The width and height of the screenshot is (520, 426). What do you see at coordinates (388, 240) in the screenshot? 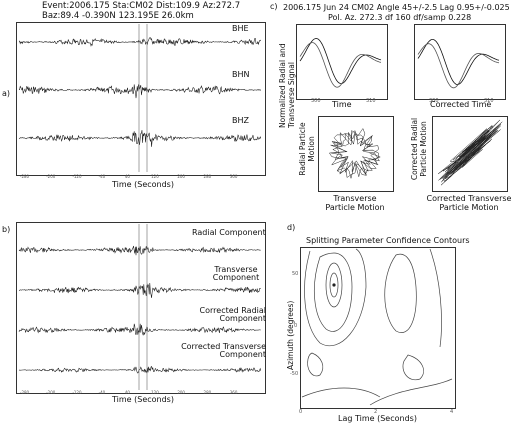
I see `panel-d-title: Splitting Parameter Confidence Contours` at bounding box center [388, 240].